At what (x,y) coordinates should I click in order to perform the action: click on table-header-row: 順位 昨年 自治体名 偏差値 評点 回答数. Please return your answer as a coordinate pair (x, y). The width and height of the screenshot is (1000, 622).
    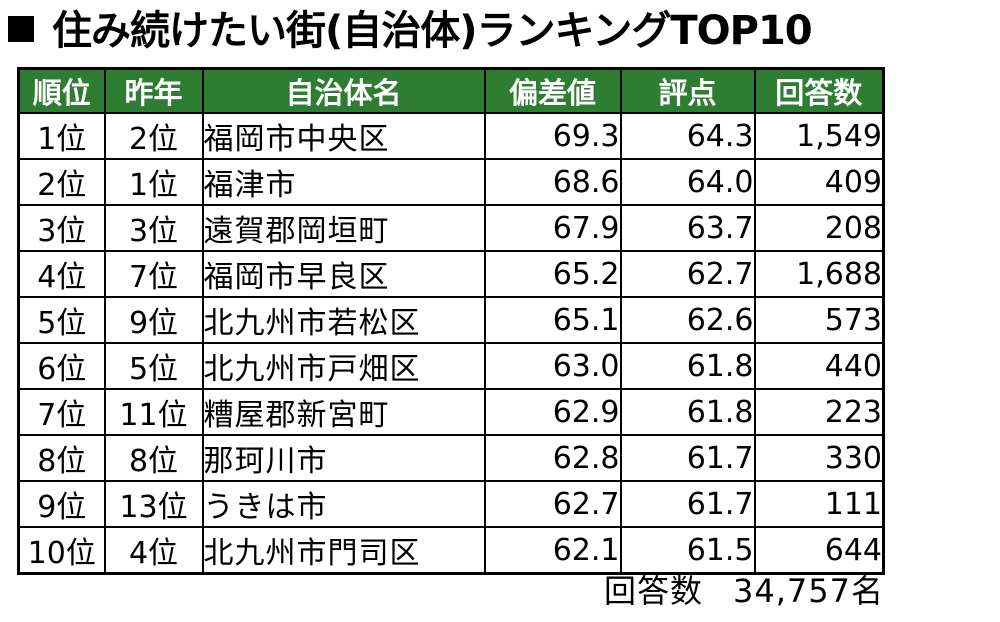
    Looking at the image, I should click on (451, 90).